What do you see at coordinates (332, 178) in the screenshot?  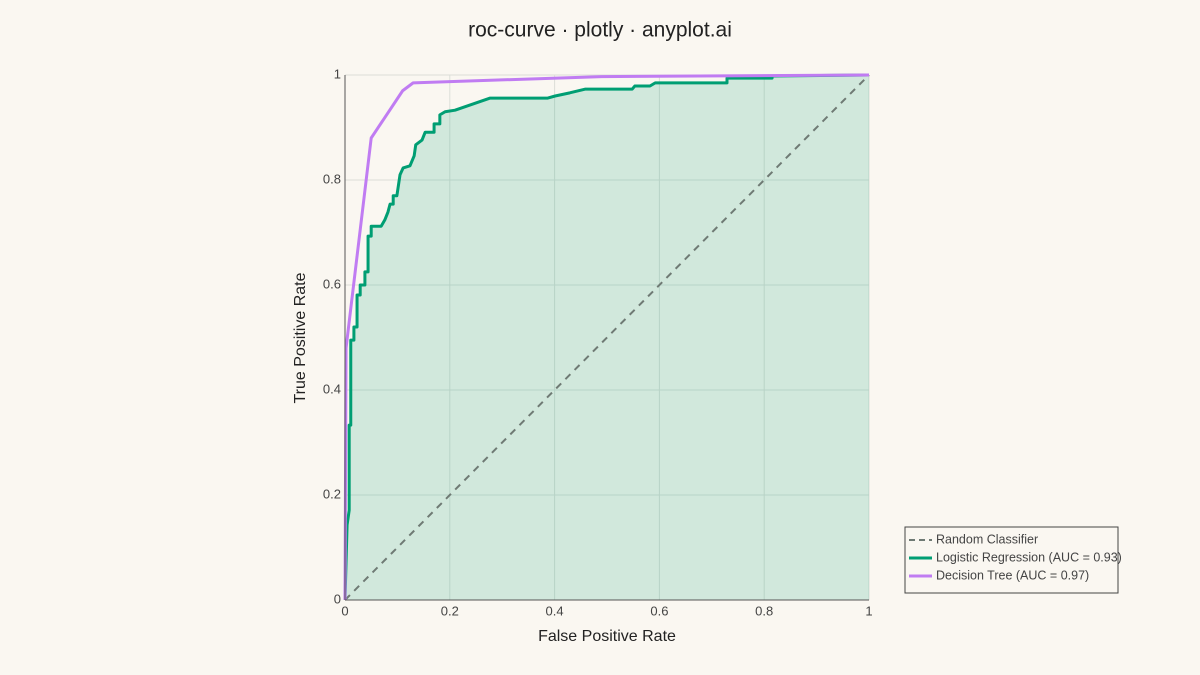 I see `y-tick-label: 0.8` at bounding box center [332, 178].